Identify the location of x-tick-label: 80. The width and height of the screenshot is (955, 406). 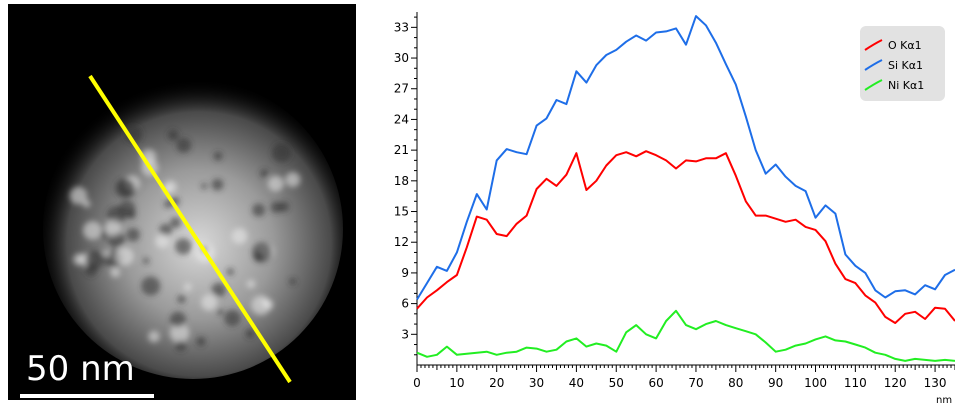
(735, 383).